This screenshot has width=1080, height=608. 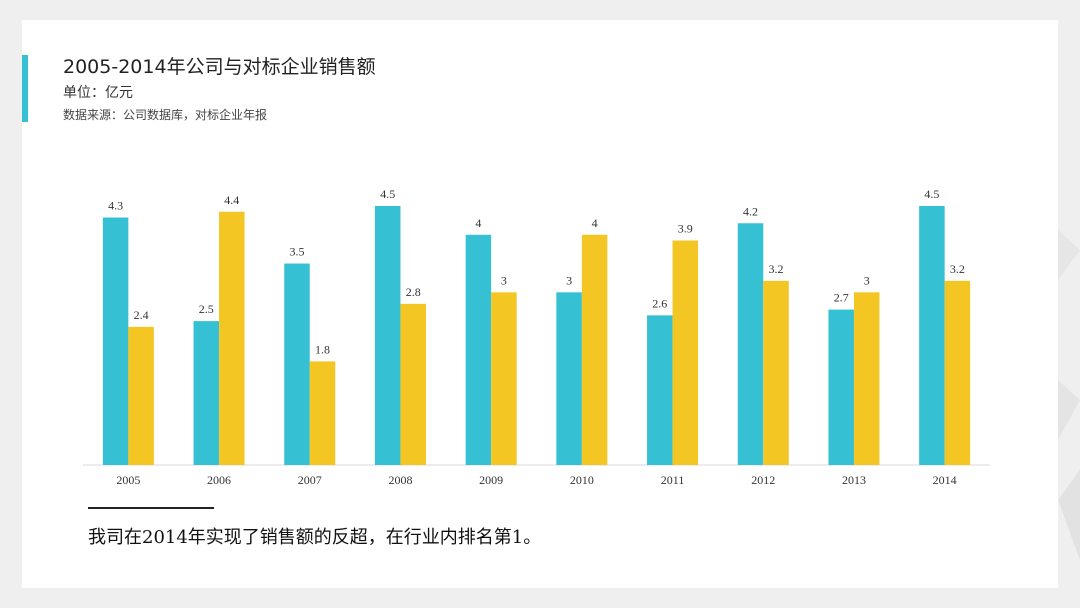 I want to click on data-label: 4.3, so click(x=115, y=206).